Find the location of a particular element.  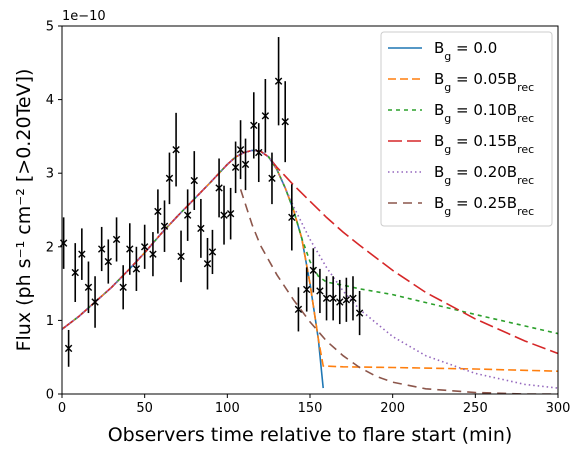

x-tick-label: 150 is located at coordinates (310, 408).